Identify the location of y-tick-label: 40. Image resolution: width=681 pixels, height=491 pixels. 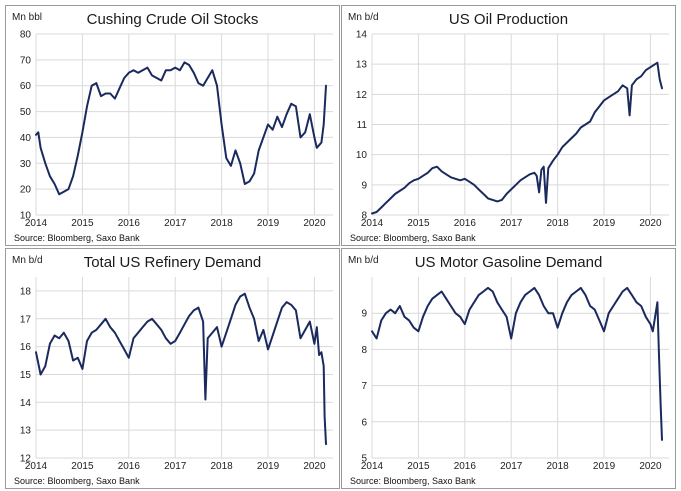
(26, 138).